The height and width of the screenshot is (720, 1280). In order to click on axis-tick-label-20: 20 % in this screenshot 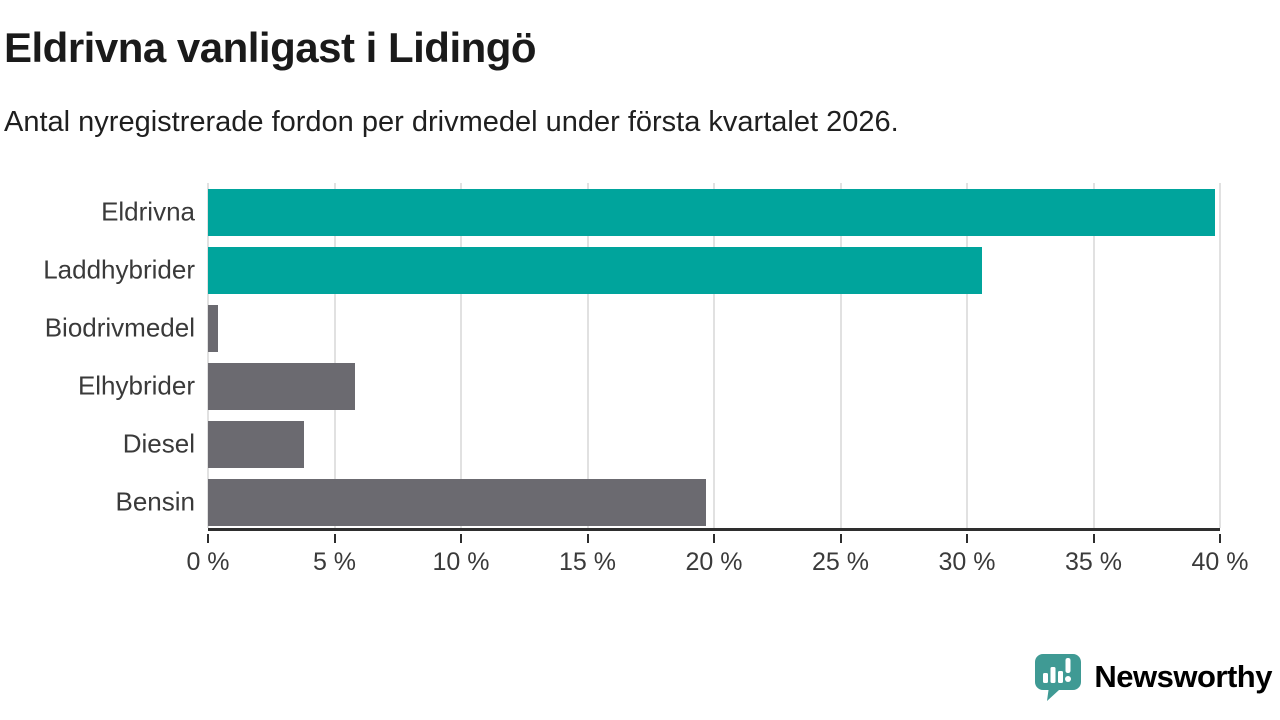, I will do `click(714, 562)`.